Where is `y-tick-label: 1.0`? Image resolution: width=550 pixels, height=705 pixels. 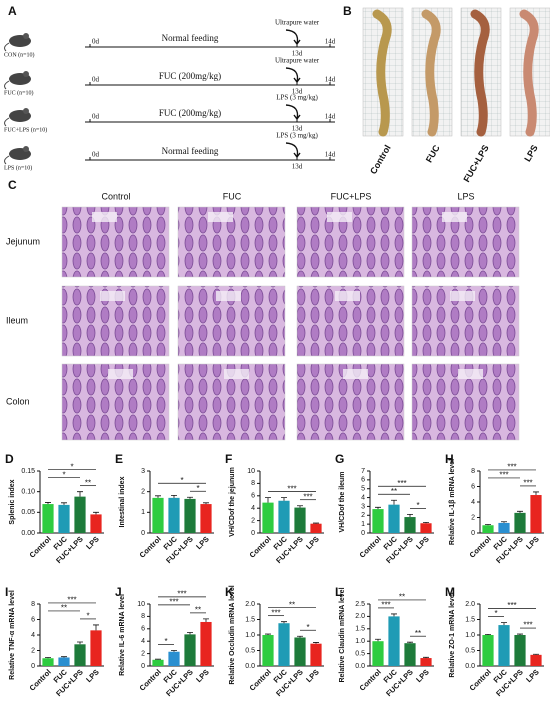 y-tick-label: 1.0 is located at coordinates (360, 641).